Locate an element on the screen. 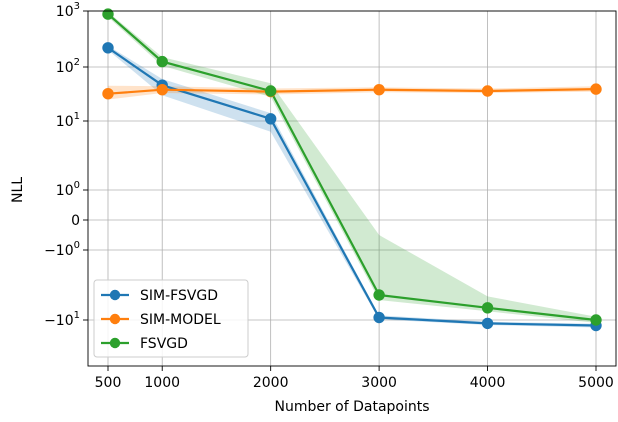 The height and width of the screenshot is (422, 618). y-tick-label: −100 is located at coordinates (62, 249).